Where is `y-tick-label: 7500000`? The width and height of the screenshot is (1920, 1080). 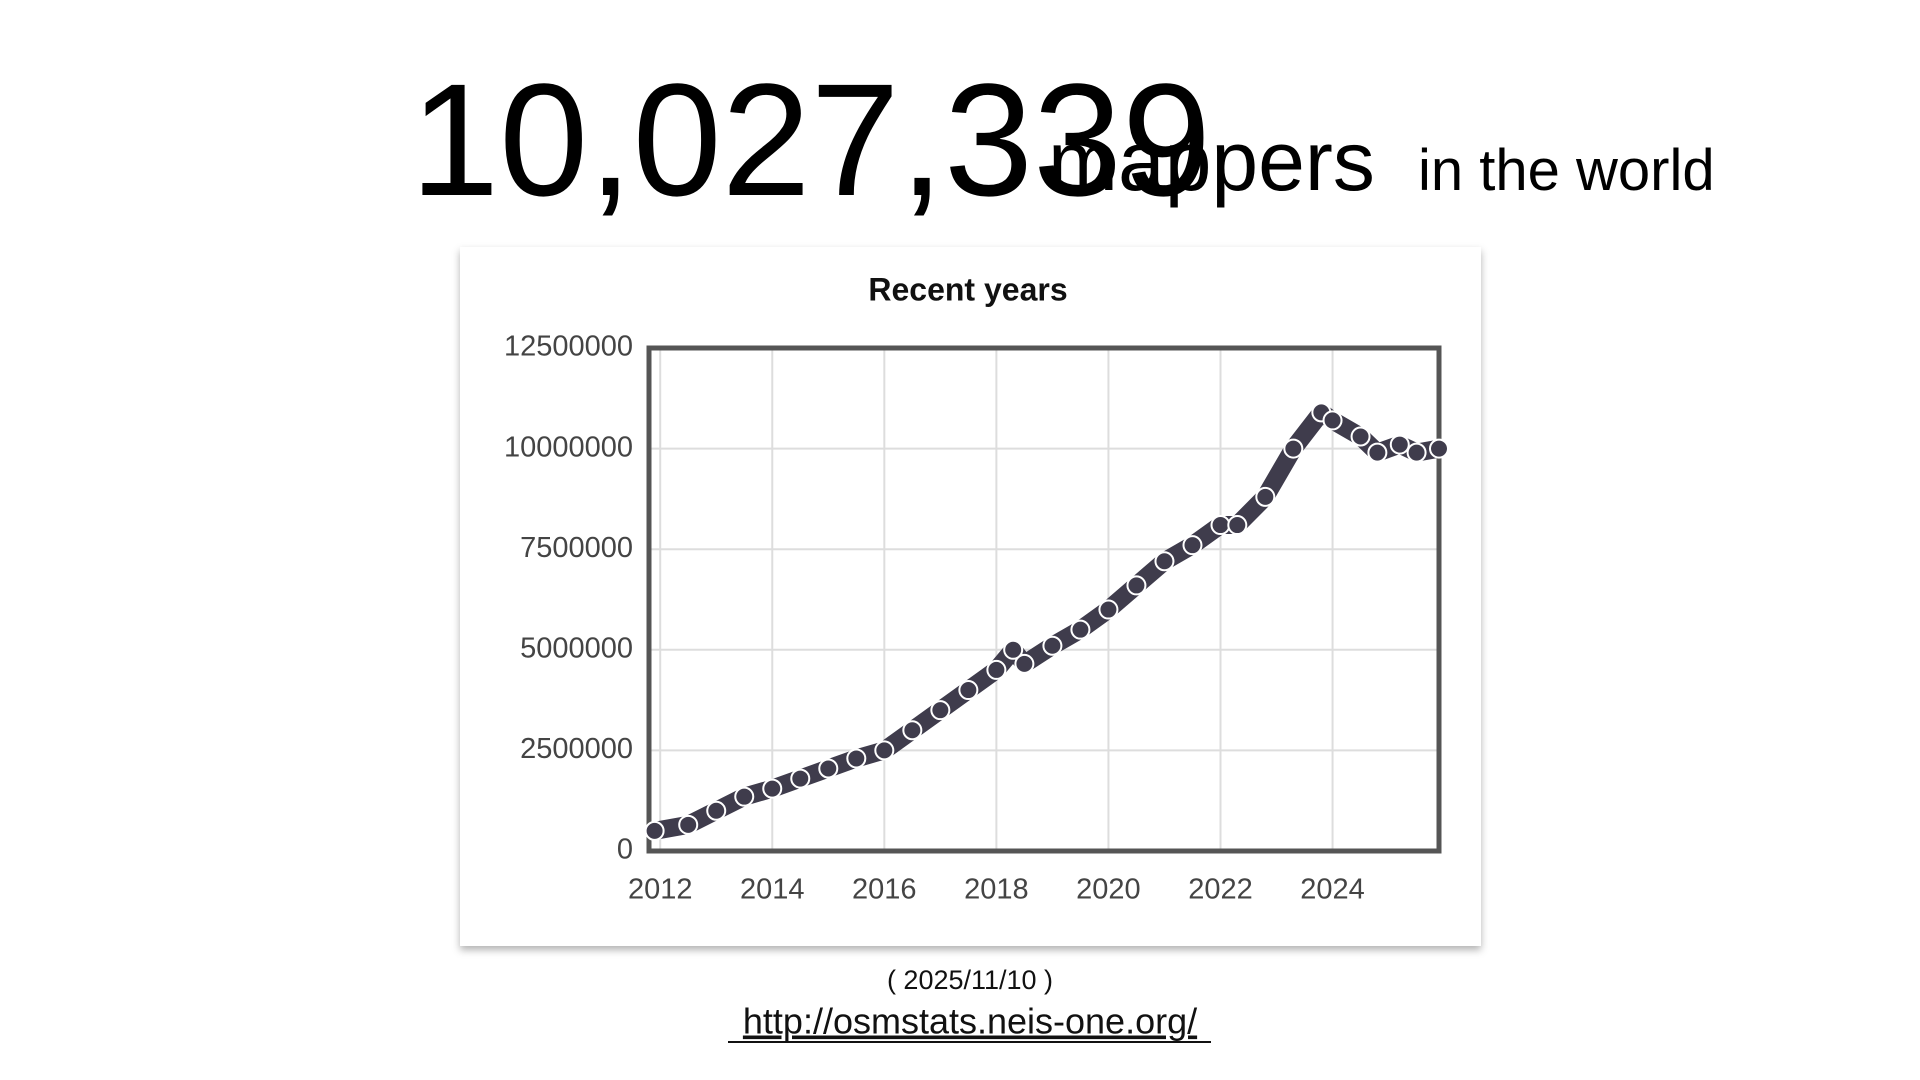 y-tick-label: 7500000 is located at coordinates (576, 548).